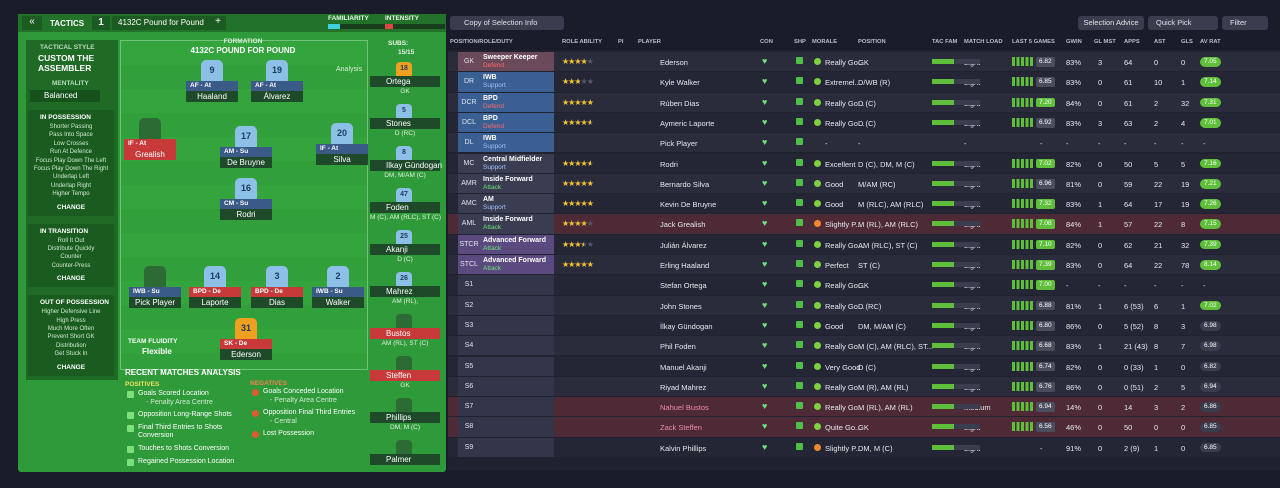  I want to click on player-name: Grealish, so click(150, 154).